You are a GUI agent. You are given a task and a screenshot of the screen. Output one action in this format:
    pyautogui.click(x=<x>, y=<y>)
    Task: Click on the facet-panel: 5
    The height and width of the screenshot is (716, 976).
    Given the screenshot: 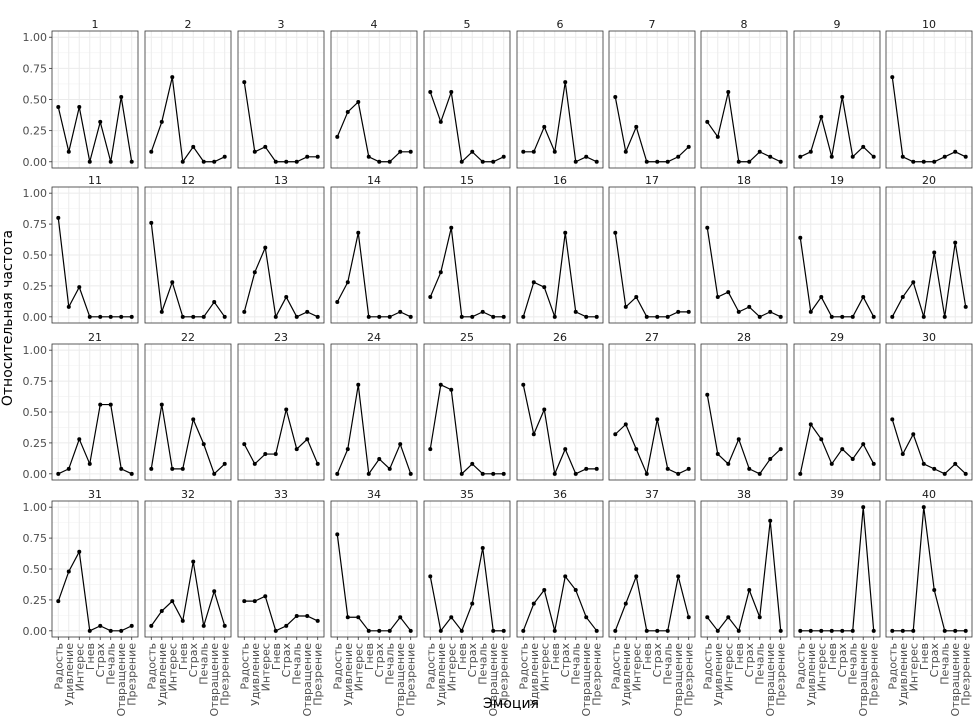 What is the action you would take?
    pyautogui.click(x=467, y=93)
    